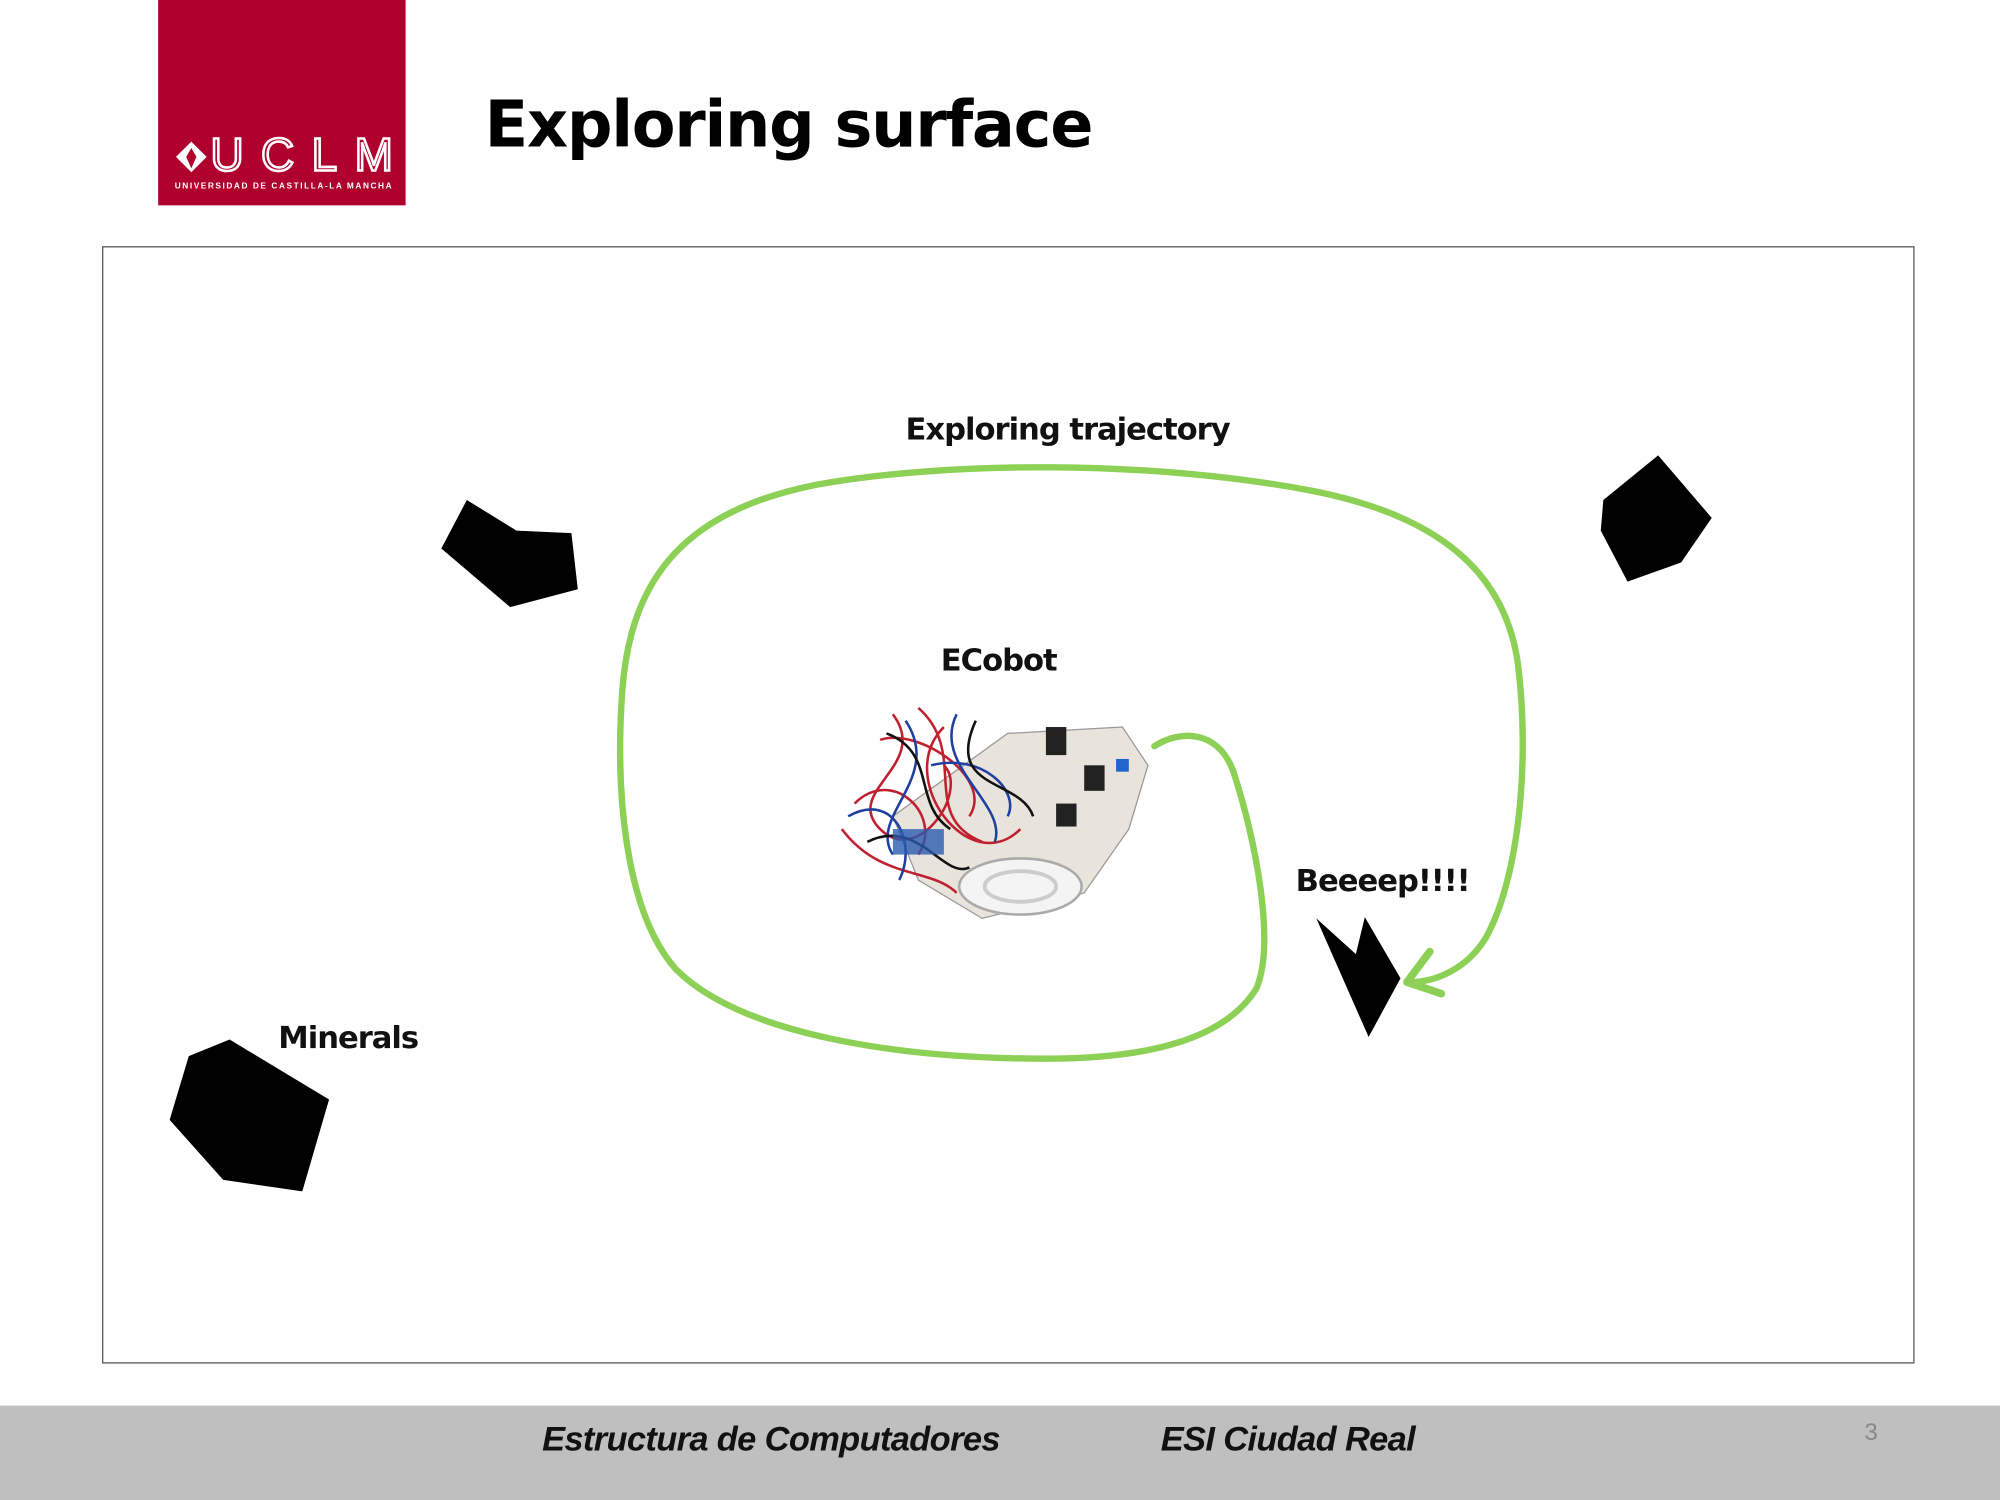  Describe the element at coordinates (348, 1038) in the screenshot. I see `minerals-label: Minerals` at that location.